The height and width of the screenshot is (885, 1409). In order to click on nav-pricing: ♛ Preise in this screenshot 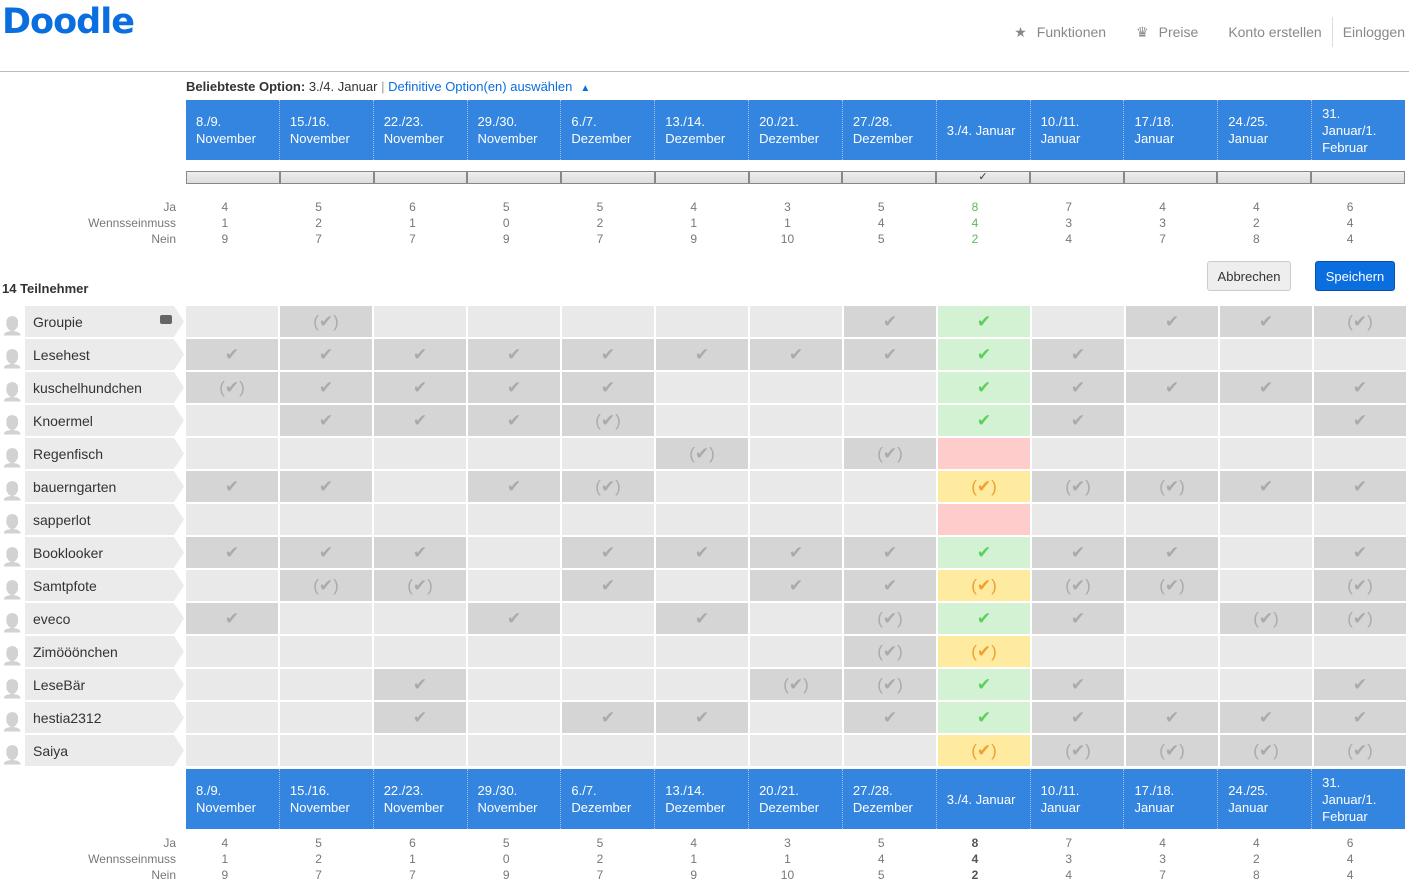, I will do `click(1167, 32)`.